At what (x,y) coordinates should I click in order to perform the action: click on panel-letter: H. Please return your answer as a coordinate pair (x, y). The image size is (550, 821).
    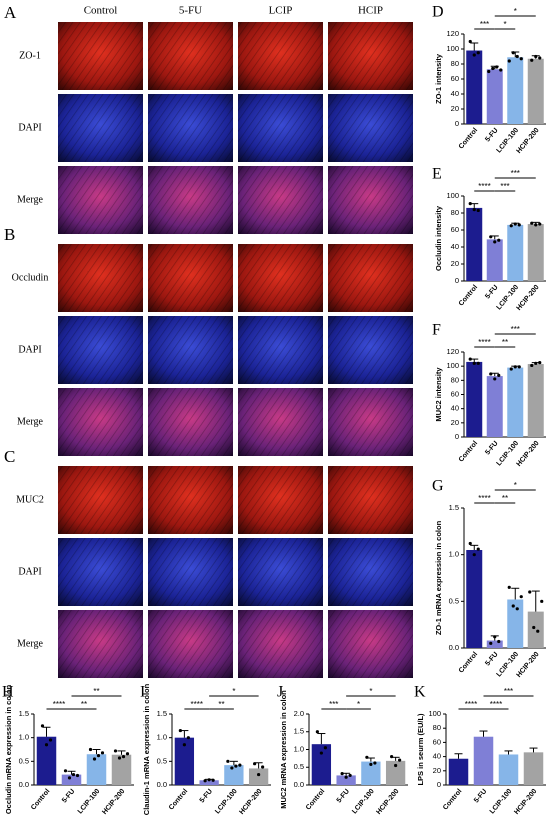
    Looking at the image, I should click on (8, 692).